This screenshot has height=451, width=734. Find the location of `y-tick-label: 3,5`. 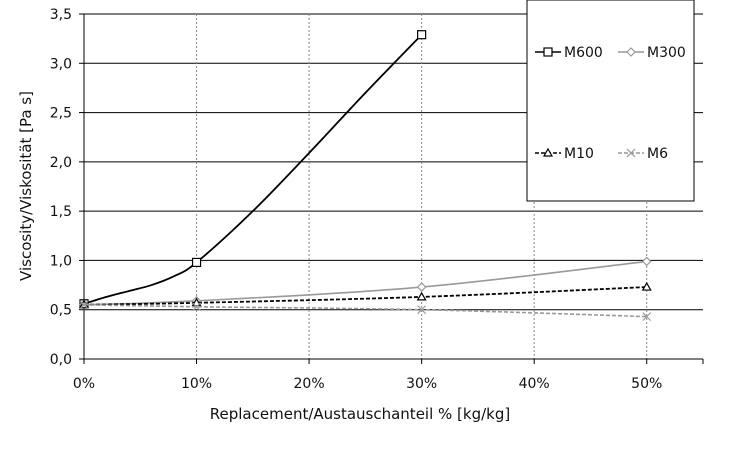

y-tick-label: 3,5 is located at coordinates (61, 15).